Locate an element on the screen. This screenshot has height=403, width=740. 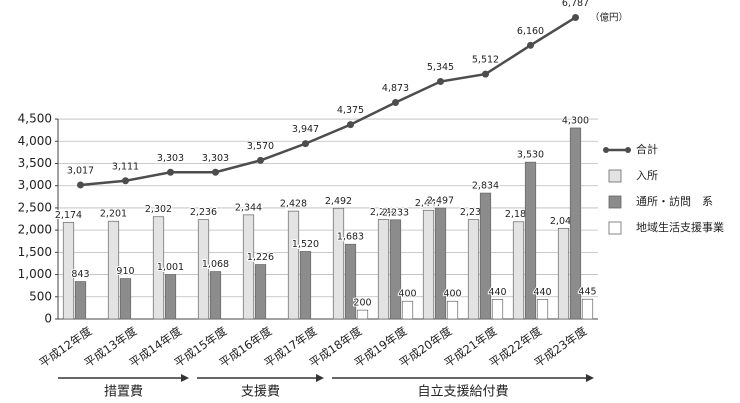
value-label: 1,683 is located at coordinates (350, 237).